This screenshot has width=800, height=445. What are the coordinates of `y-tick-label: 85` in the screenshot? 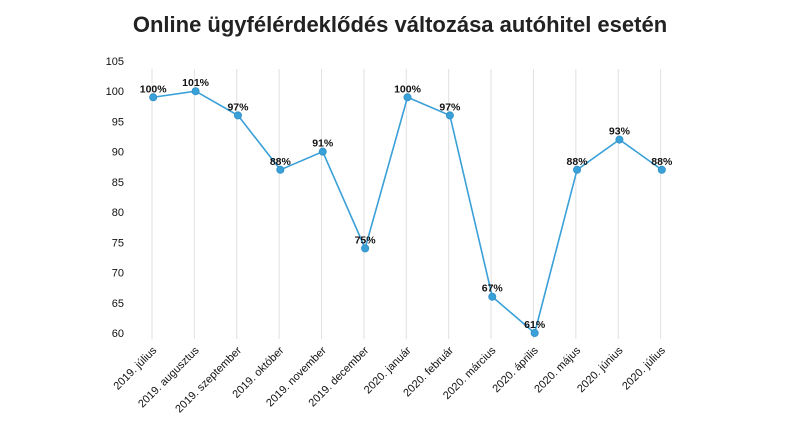 It's located at (118, 183).